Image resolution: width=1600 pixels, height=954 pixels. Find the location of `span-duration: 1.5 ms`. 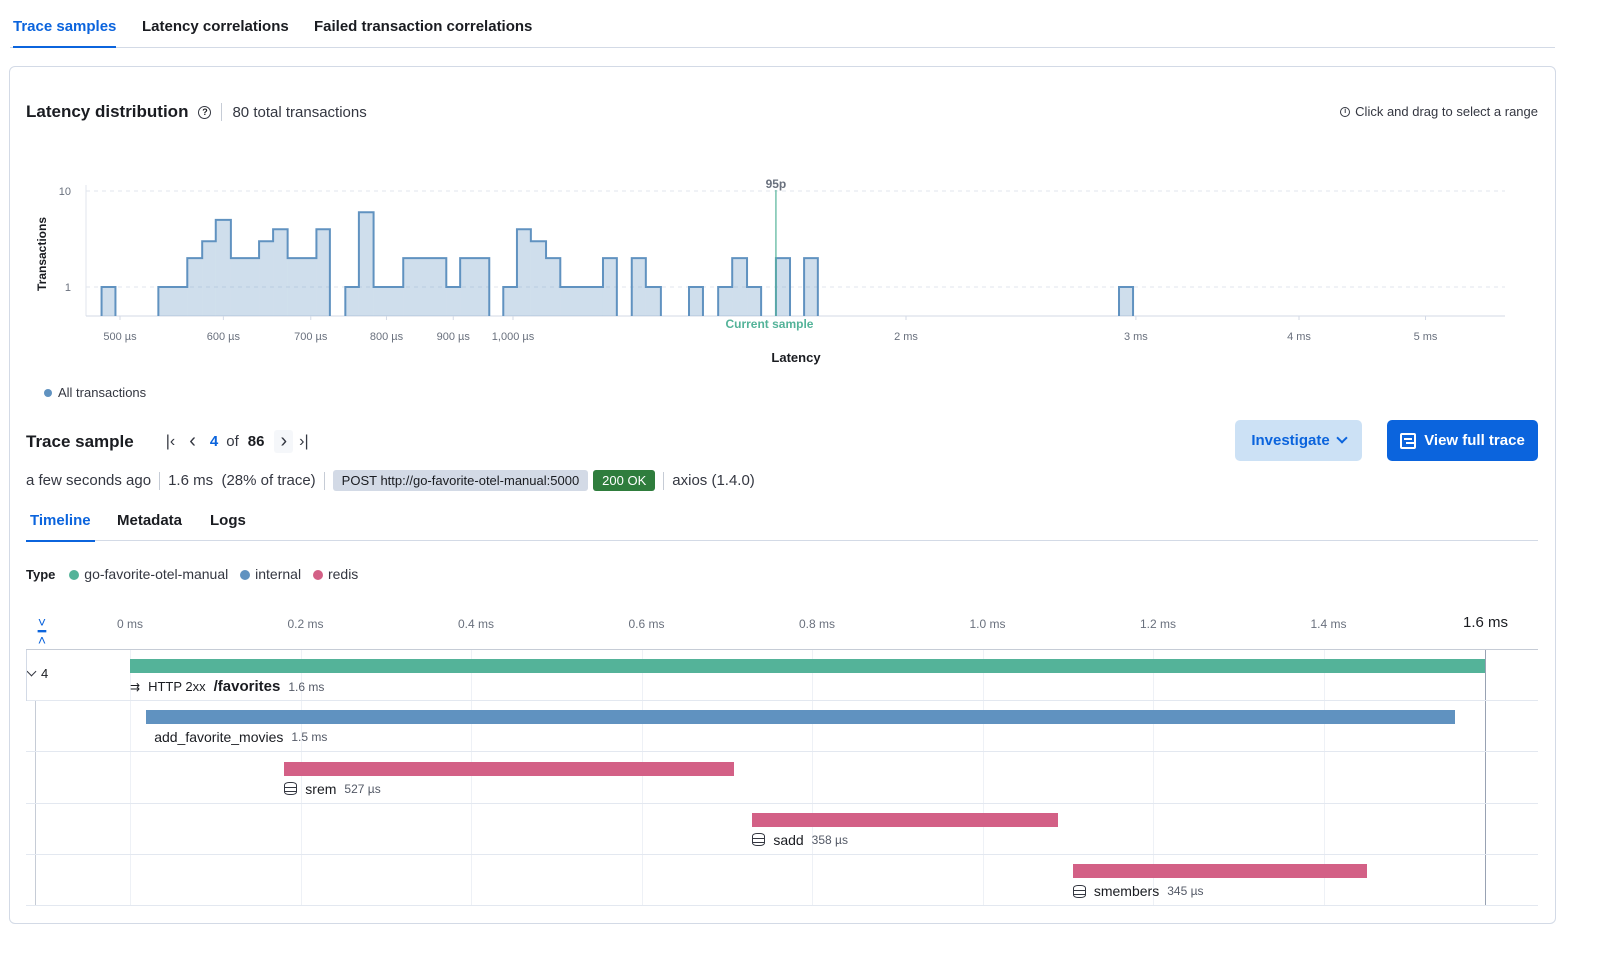

span-duration: 1.5 ms is located at coordinates (309, 737).